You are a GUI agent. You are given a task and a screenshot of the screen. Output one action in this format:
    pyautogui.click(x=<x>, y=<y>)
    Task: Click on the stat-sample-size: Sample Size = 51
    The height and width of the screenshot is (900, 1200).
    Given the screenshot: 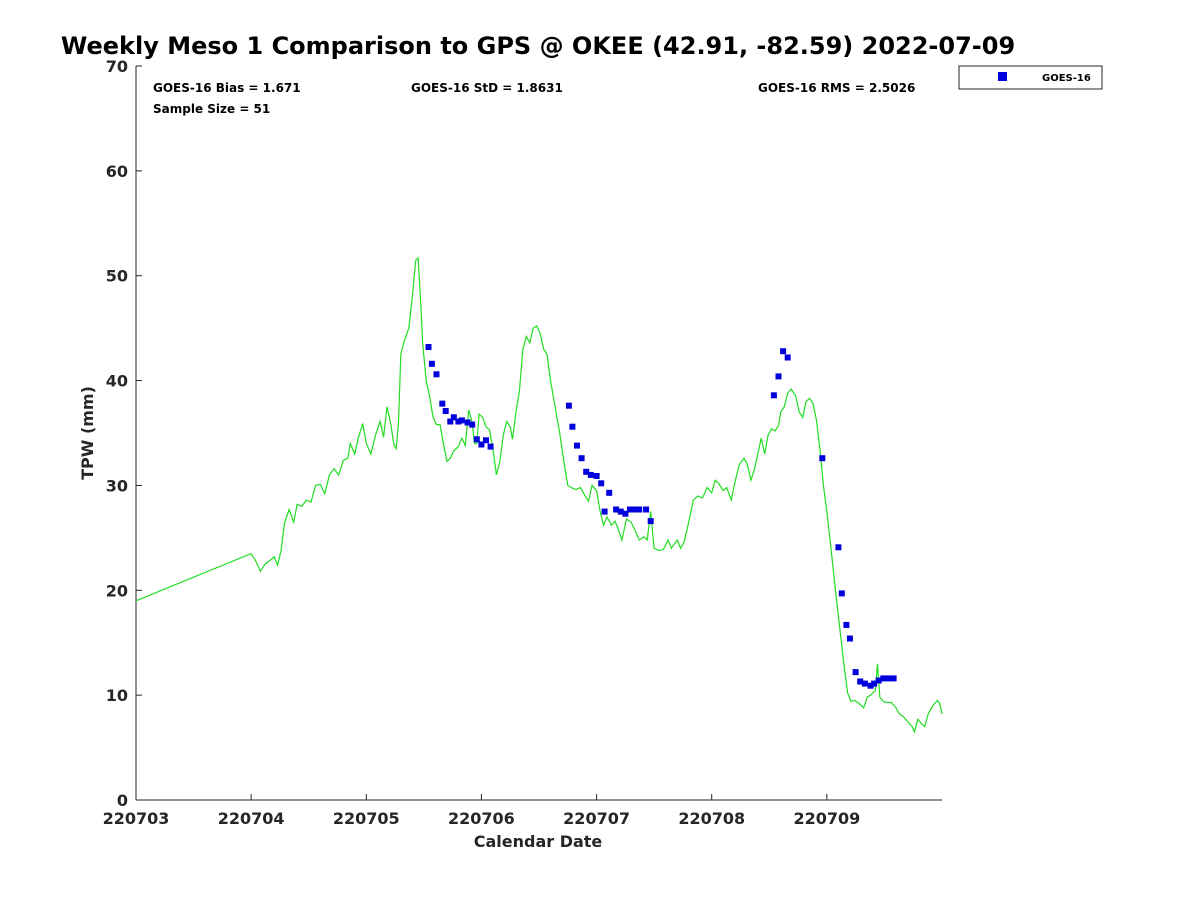 What is the action you would take?
    pyautogui.click(x=211, y=109)
    